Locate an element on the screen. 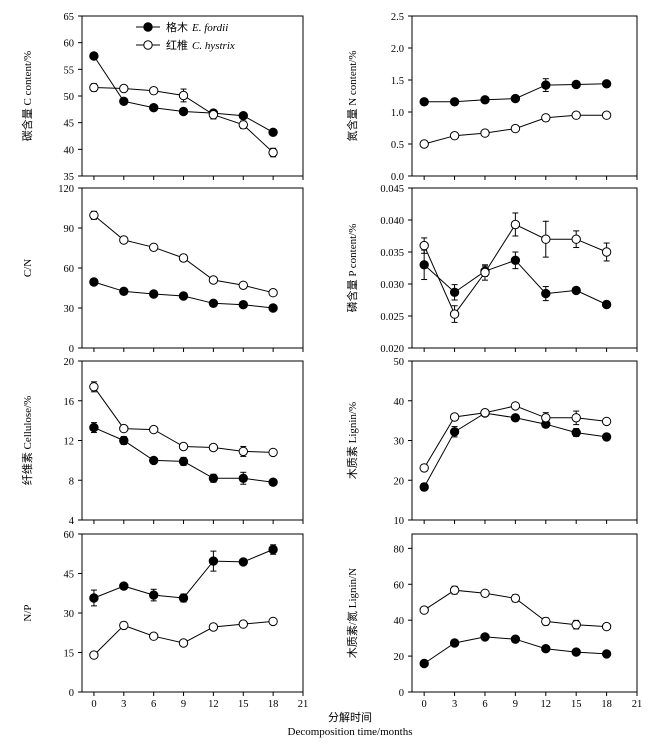 The width and height of the screenshot is (657, 746). y-tick-label: 0.035 is located at coordinates (392, 253).